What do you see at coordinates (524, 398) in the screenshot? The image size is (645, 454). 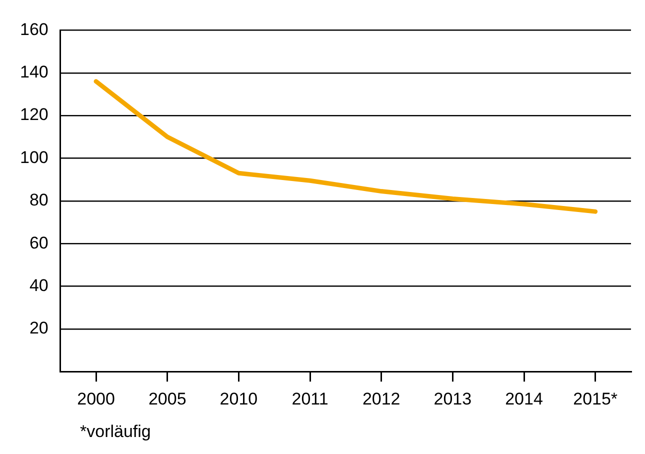 I see `x-tick-label: 2014` at bounding box center [524, 398].